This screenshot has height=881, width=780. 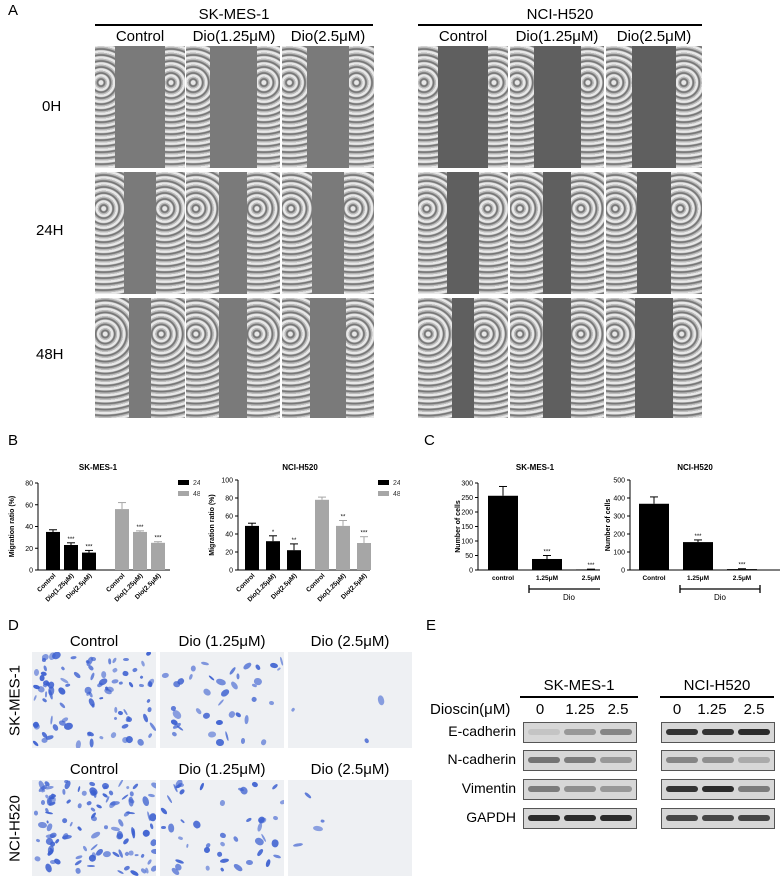 What do you see at coordinates (482, 731) in the screenshot?
I see `protein-label: E-cadherin` at bounding box center [482, 731].